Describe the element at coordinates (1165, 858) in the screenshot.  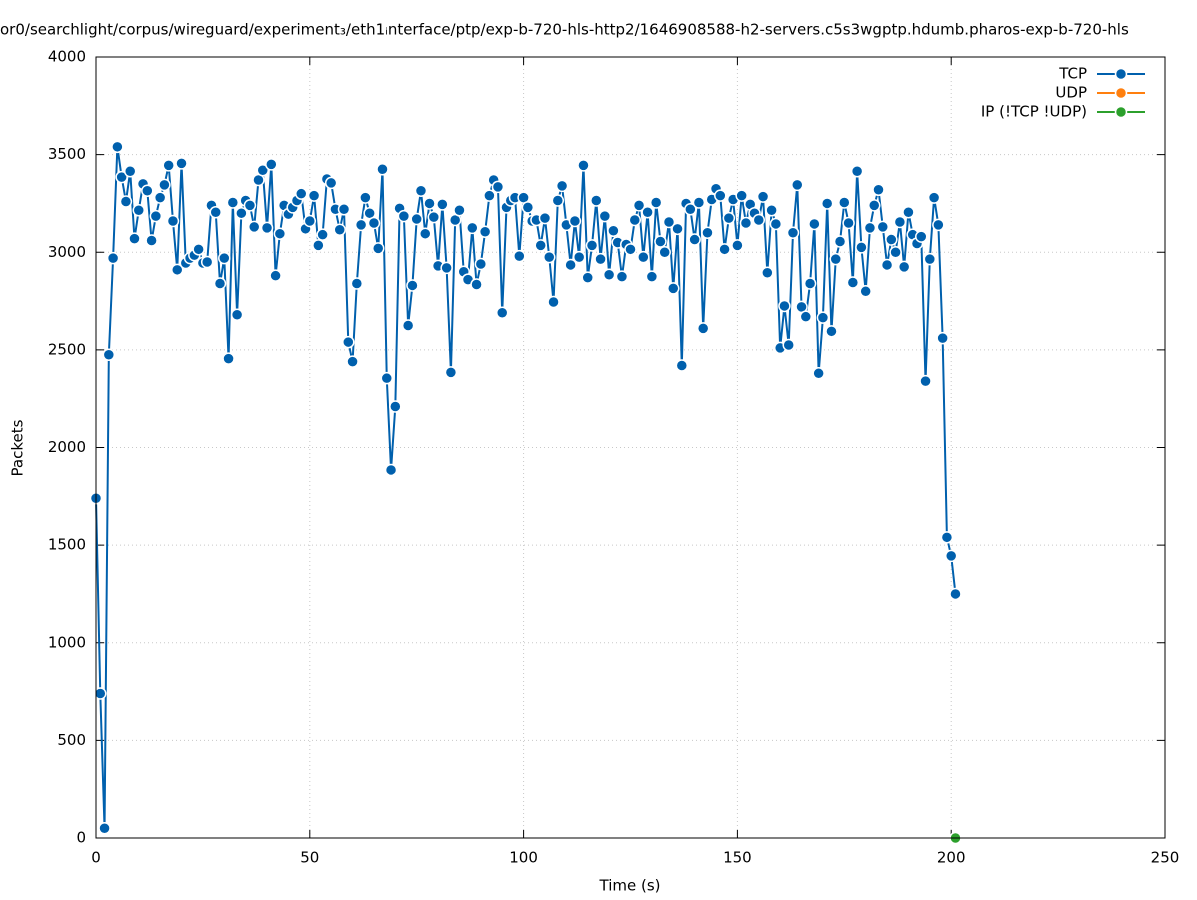
I see `x-tick-label: 250` at that location.